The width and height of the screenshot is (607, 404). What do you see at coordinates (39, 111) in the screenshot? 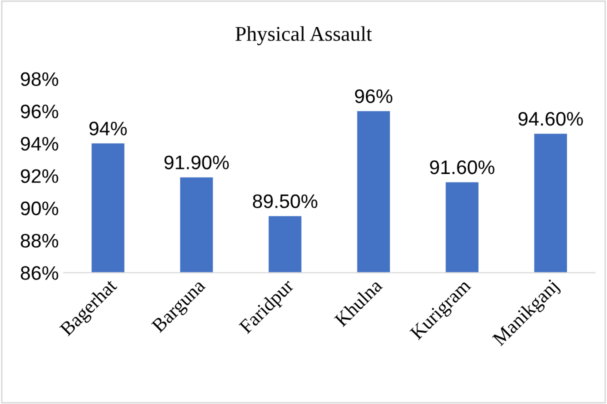
I see `y-tick-label: 96%` at bounding box center [39, 111].